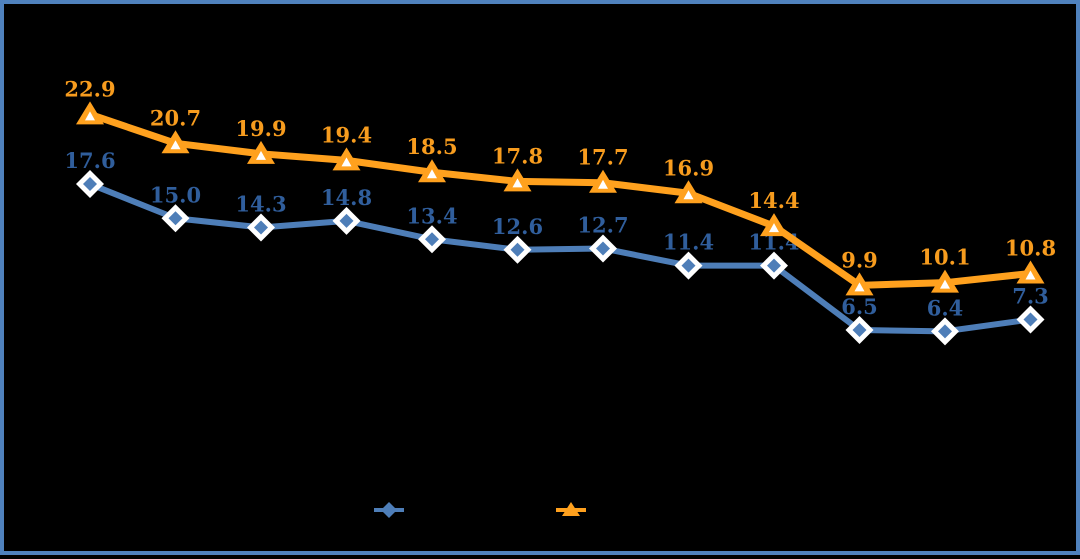 Image resolution: width=1080 pixels, height=559 pixels. What do you see at coordinates (431, 215) in the screenshot?
I see `blue-diamond-value-label: 13.4` at bounding box center [431, 215].